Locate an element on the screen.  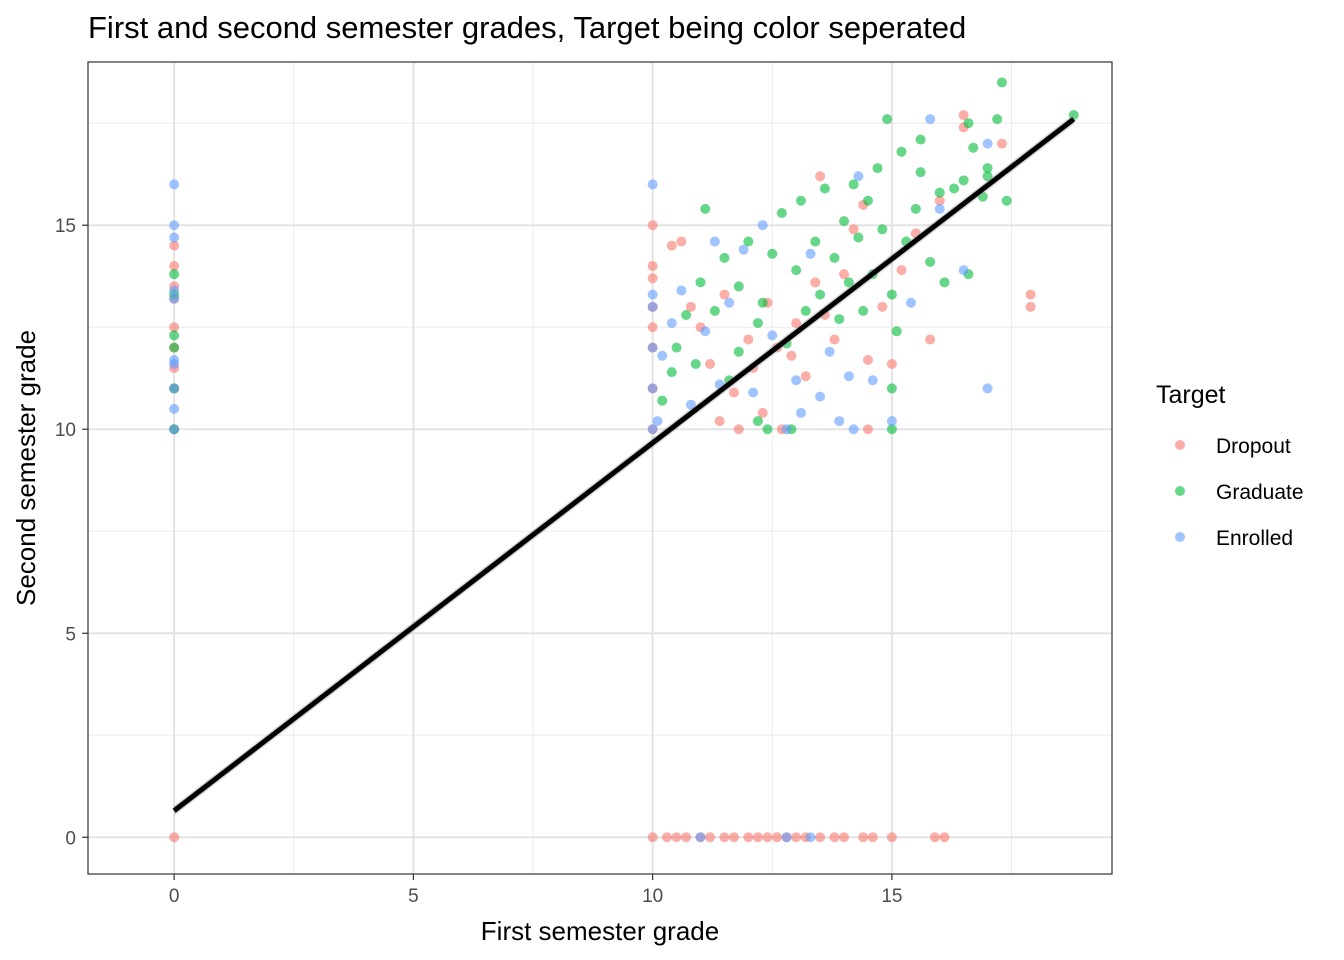
x-tick-label: 5 is located at coordinates (413, 896).